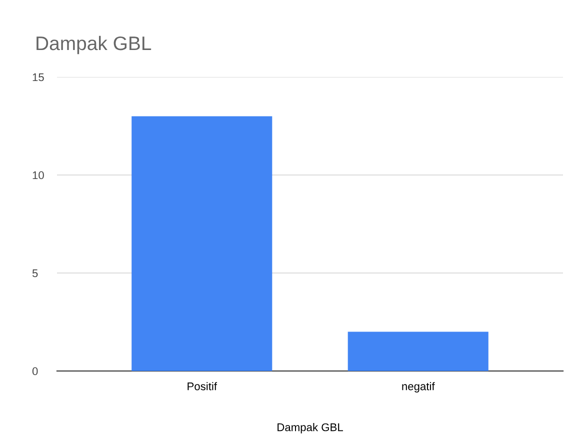 This screenshot has width=580, height=448. Describe the element at coordinates (310, 428) in the screenshot. I see `x-axis-title: Dampak GBL` at that location.